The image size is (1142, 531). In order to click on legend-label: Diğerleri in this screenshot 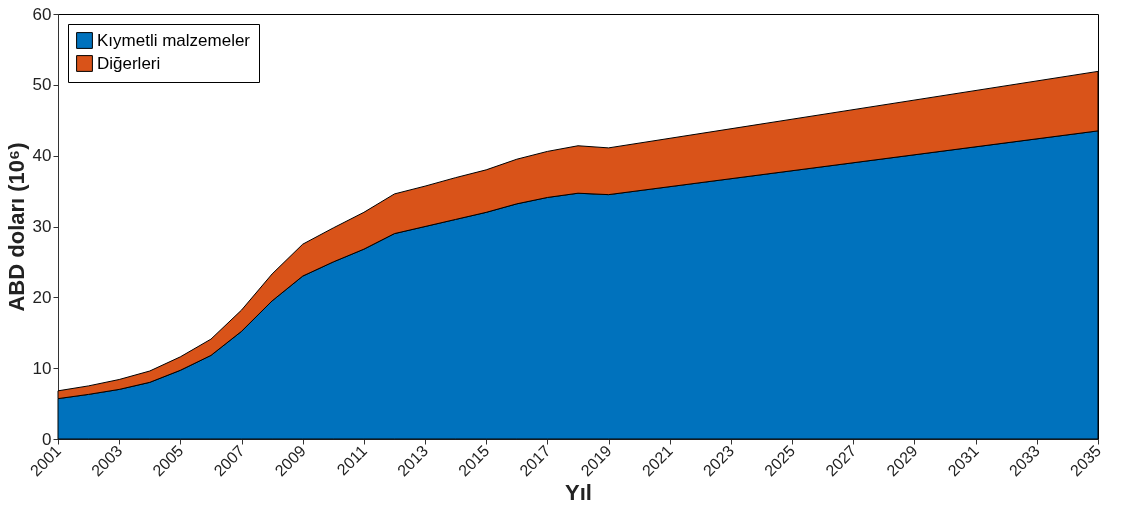, I will do `click(129, 63)`.